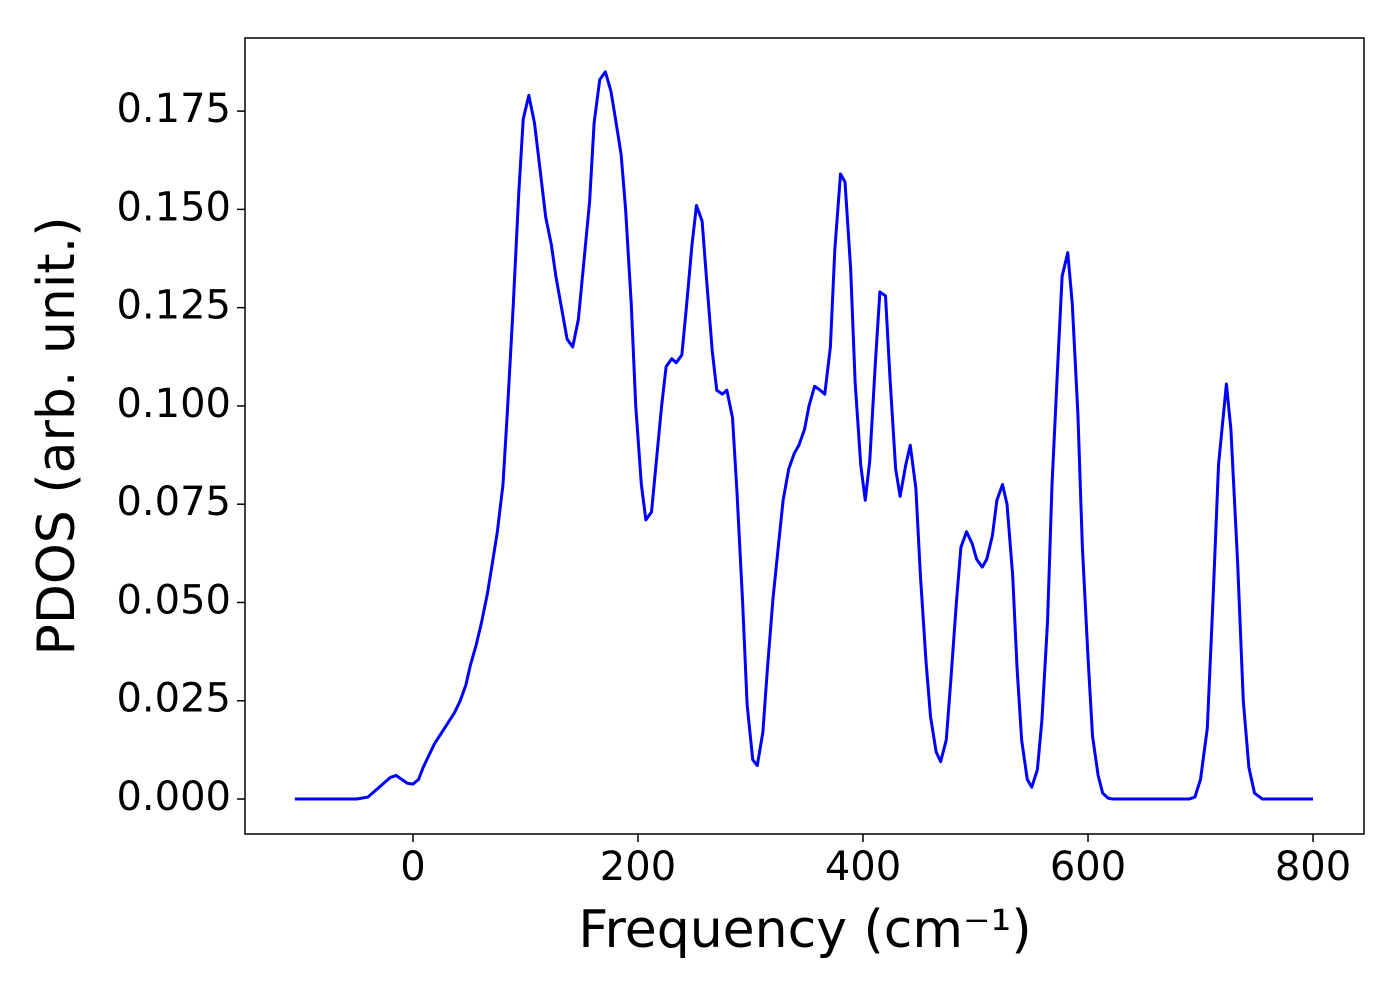 This screenshot has width=1400, height=1000. Describe the element at coordinates (173, 699) in the screenshot. I see `y-tick-label: 0.025` at that location.